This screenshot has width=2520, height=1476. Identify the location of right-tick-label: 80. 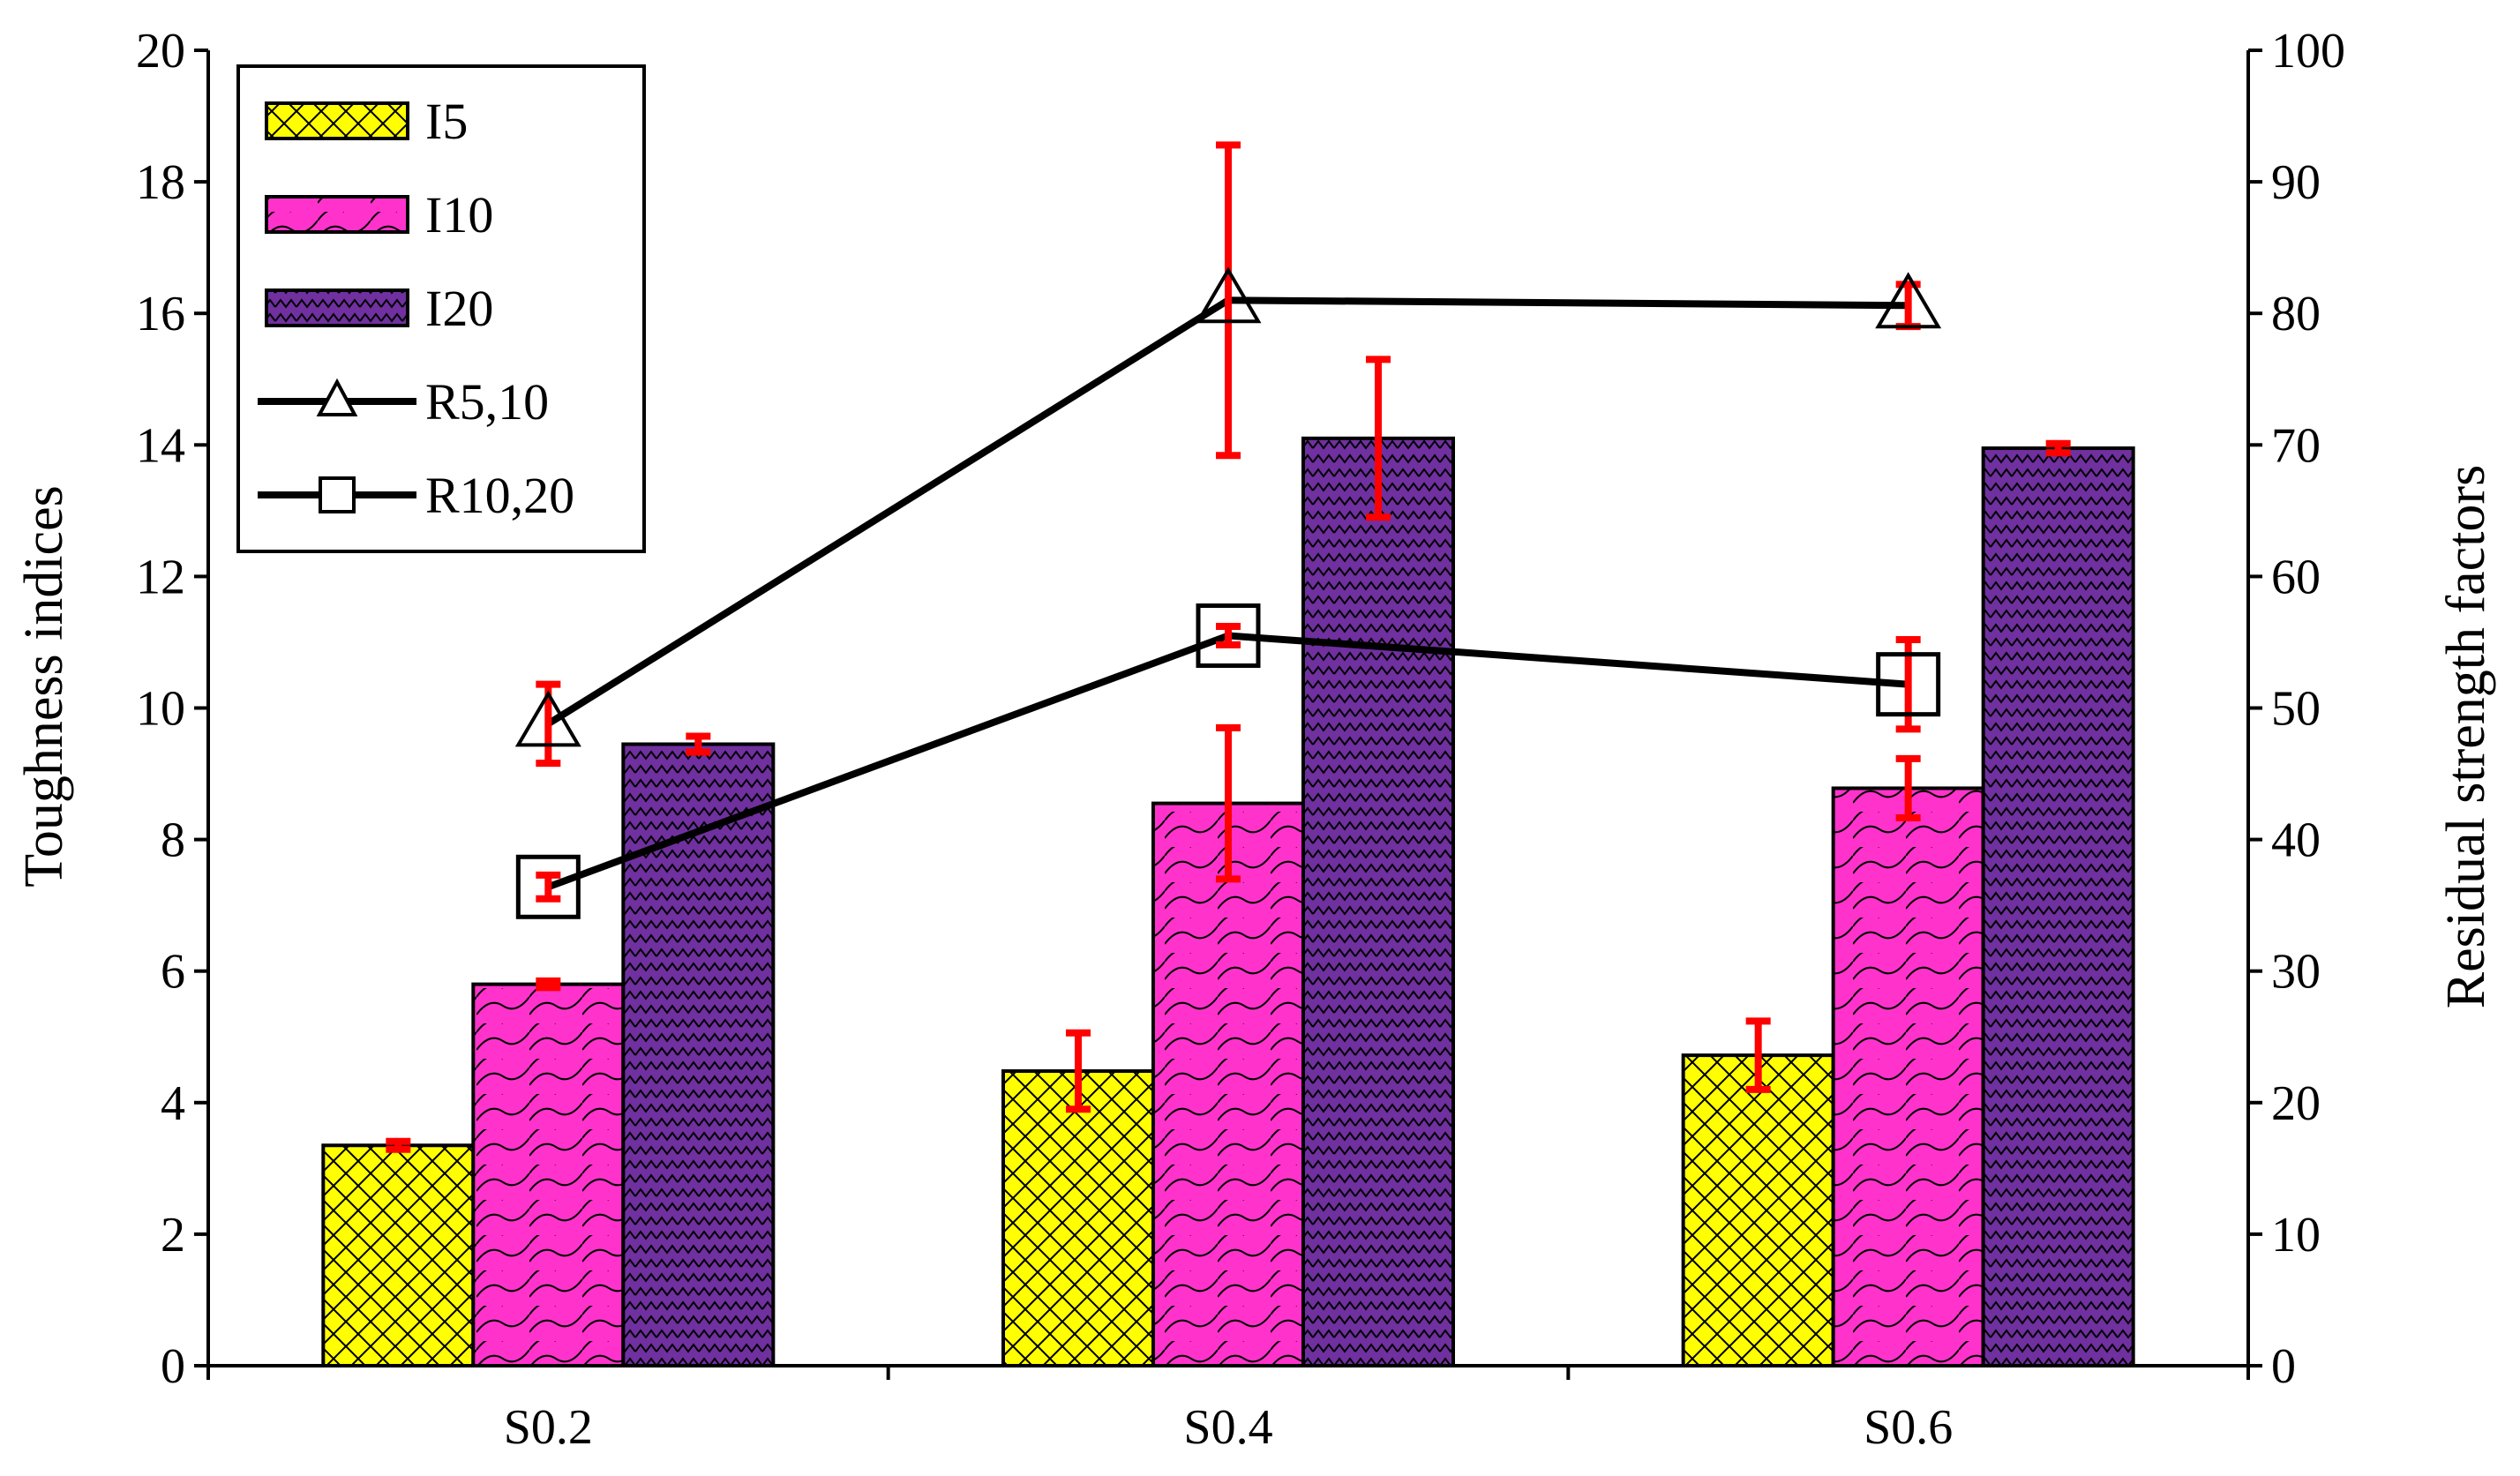
(2296, 314).